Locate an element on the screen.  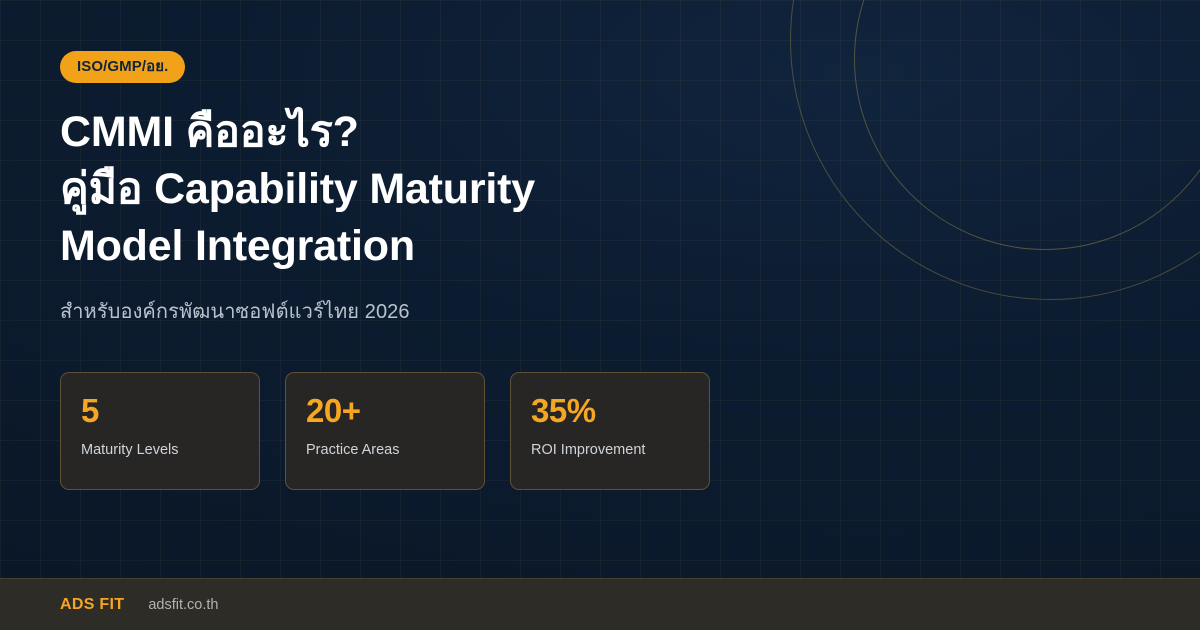
footer-website-url: adsfit.co.th is located at coordinates (183, 604).